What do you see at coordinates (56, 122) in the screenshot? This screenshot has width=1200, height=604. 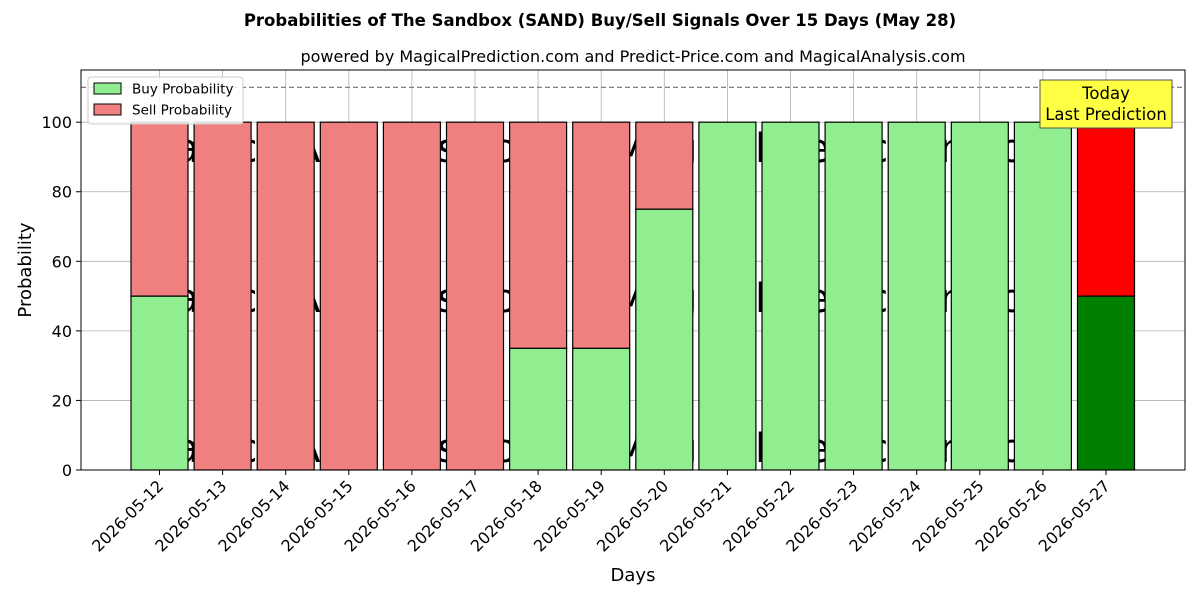 I see `y-tick-label: 100` at bounding box center [56, 122].